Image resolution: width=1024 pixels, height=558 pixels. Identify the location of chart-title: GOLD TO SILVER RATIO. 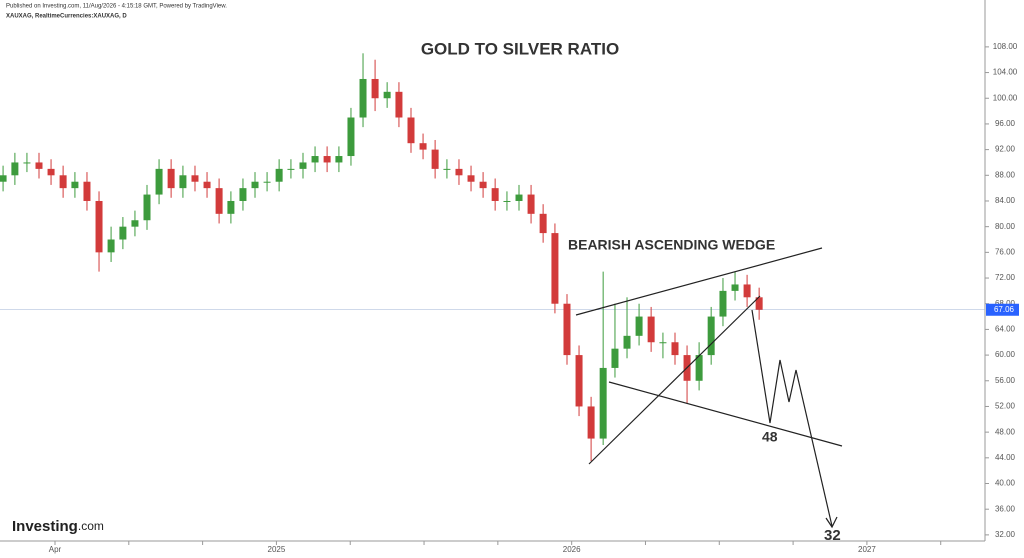
(520, 48).